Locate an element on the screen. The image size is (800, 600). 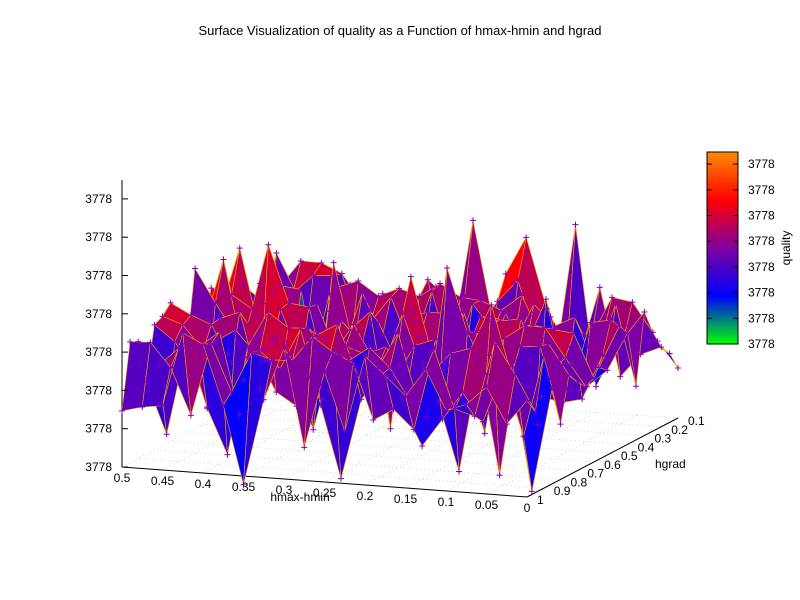
grid-line is located at coordinates (473, 404).